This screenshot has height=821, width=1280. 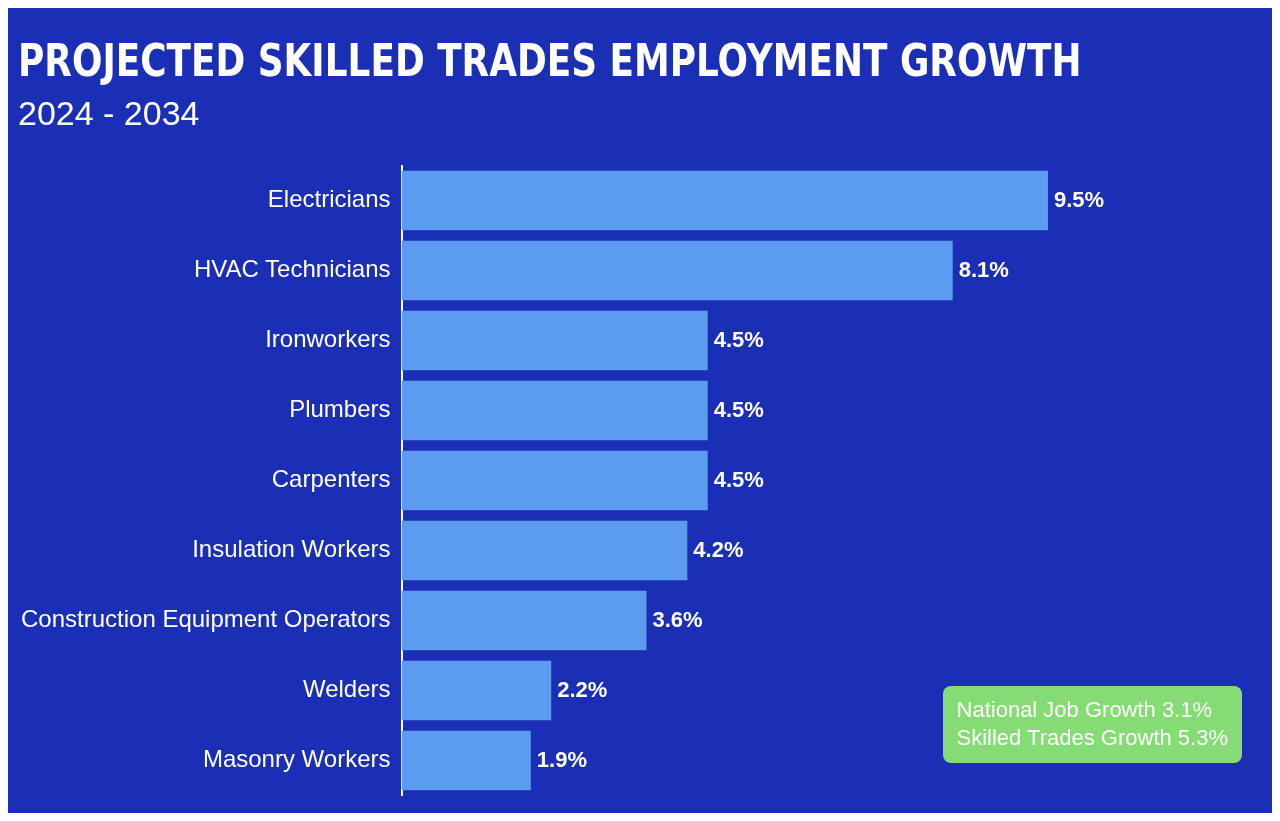 I want to click on data-label: 9.5%, so click(x=1079, y=199).